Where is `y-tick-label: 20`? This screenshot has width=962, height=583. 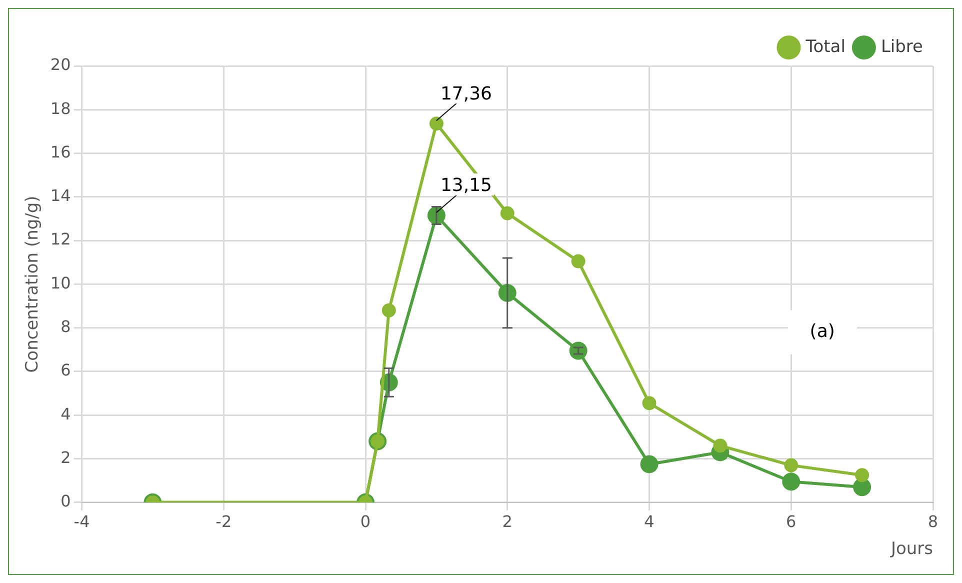
y-tick-label: 20 is located at coordinates (60, 64).